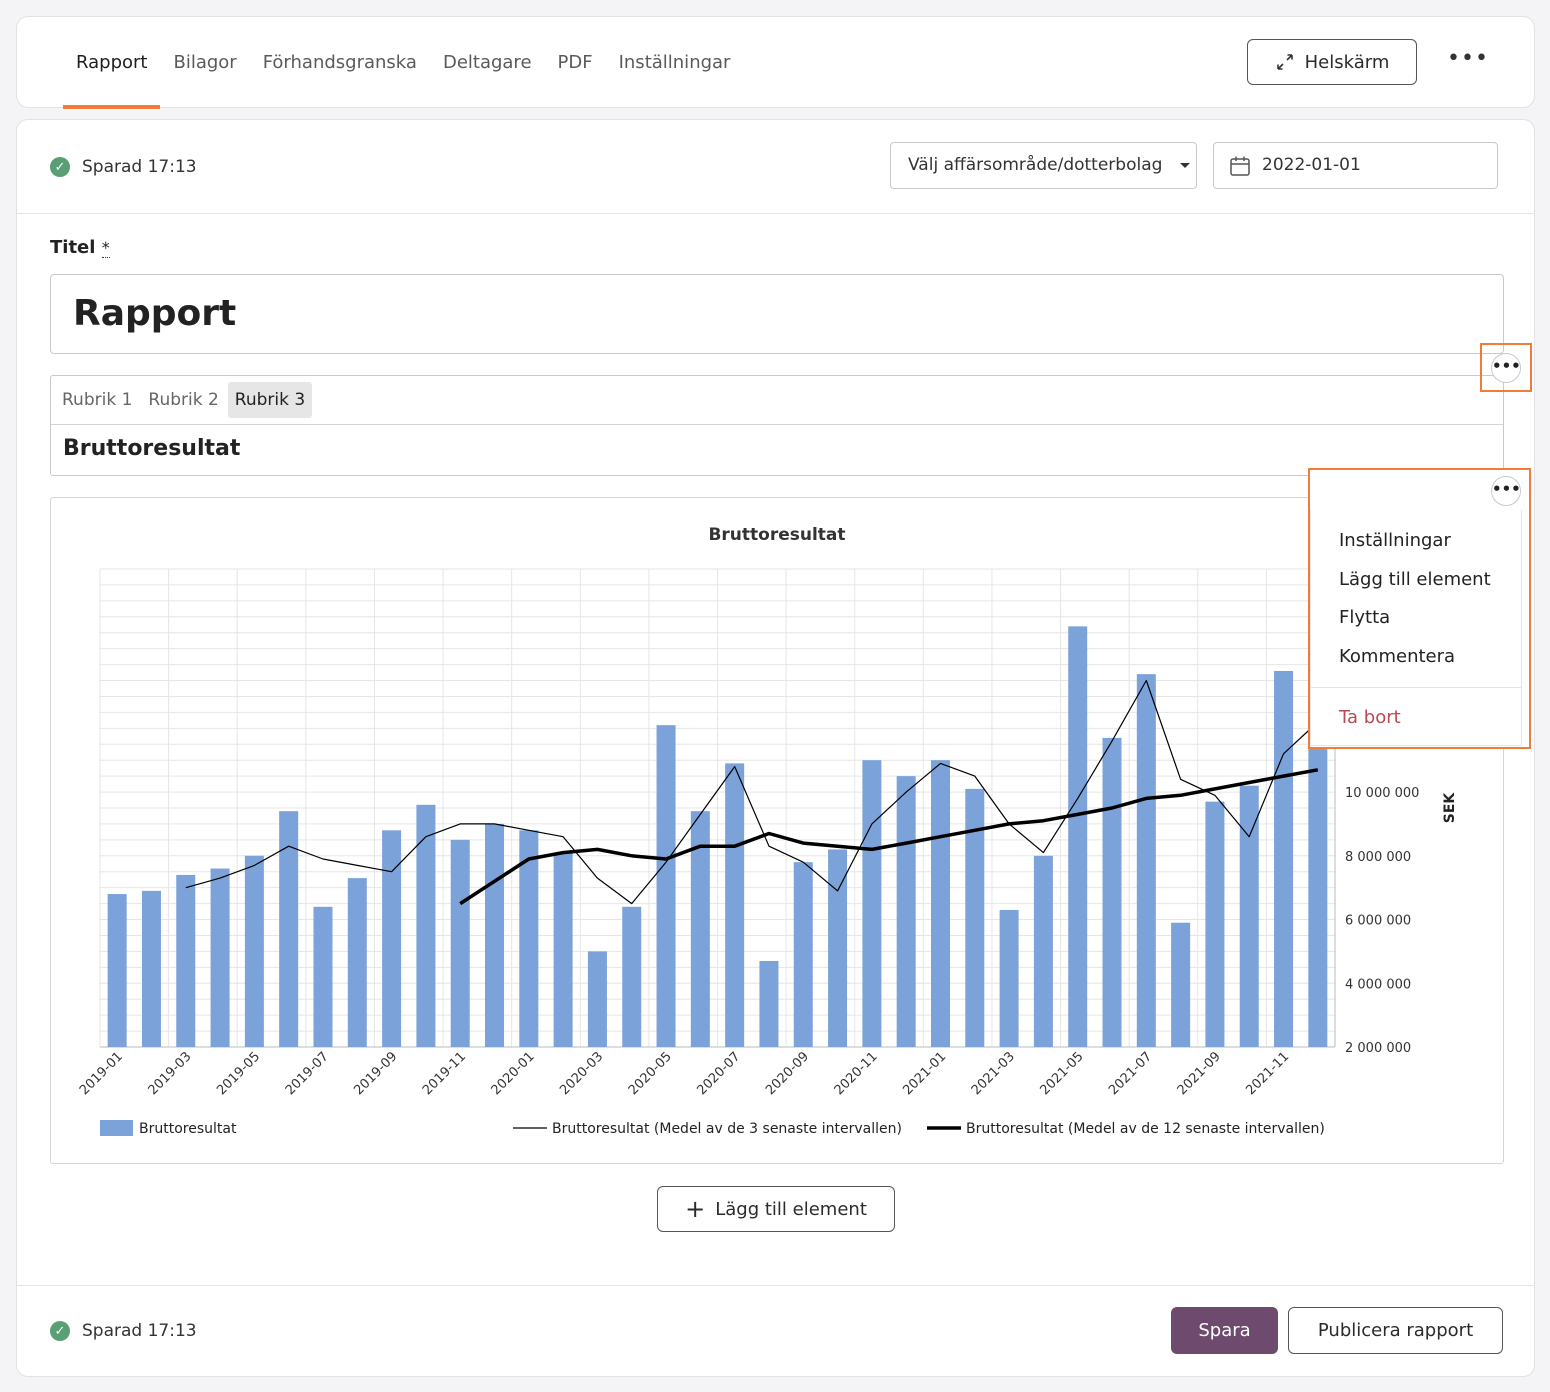 The image size is (1550, 1392). I want to click on menu-item-move: Flytta, so click(1365, 617).